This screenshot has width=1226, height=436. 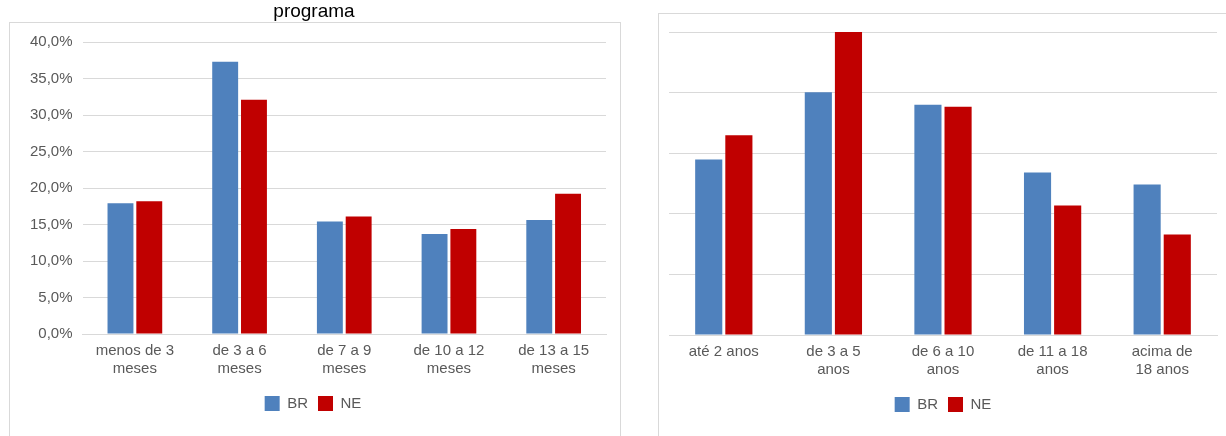 What do you see at coordinates (51, 41) in the screenshot?
I see `y-tick-label: 40,0%` at bounding box center [51, 41].